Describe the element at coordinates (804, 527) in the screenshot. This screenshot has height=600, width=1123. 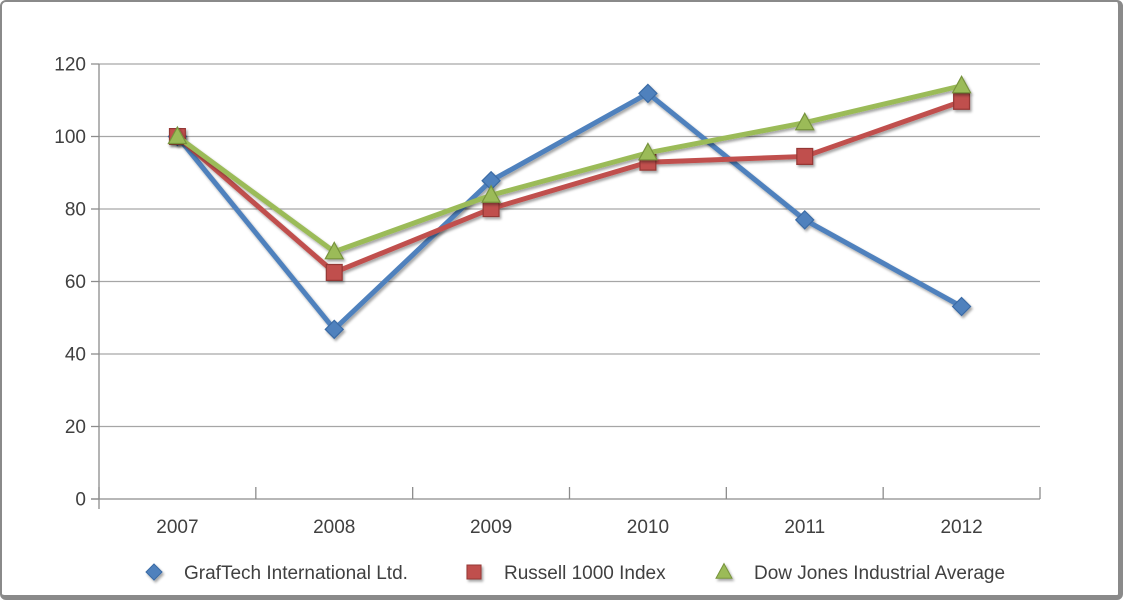
I see `x-axis-label: 2011` at that location.